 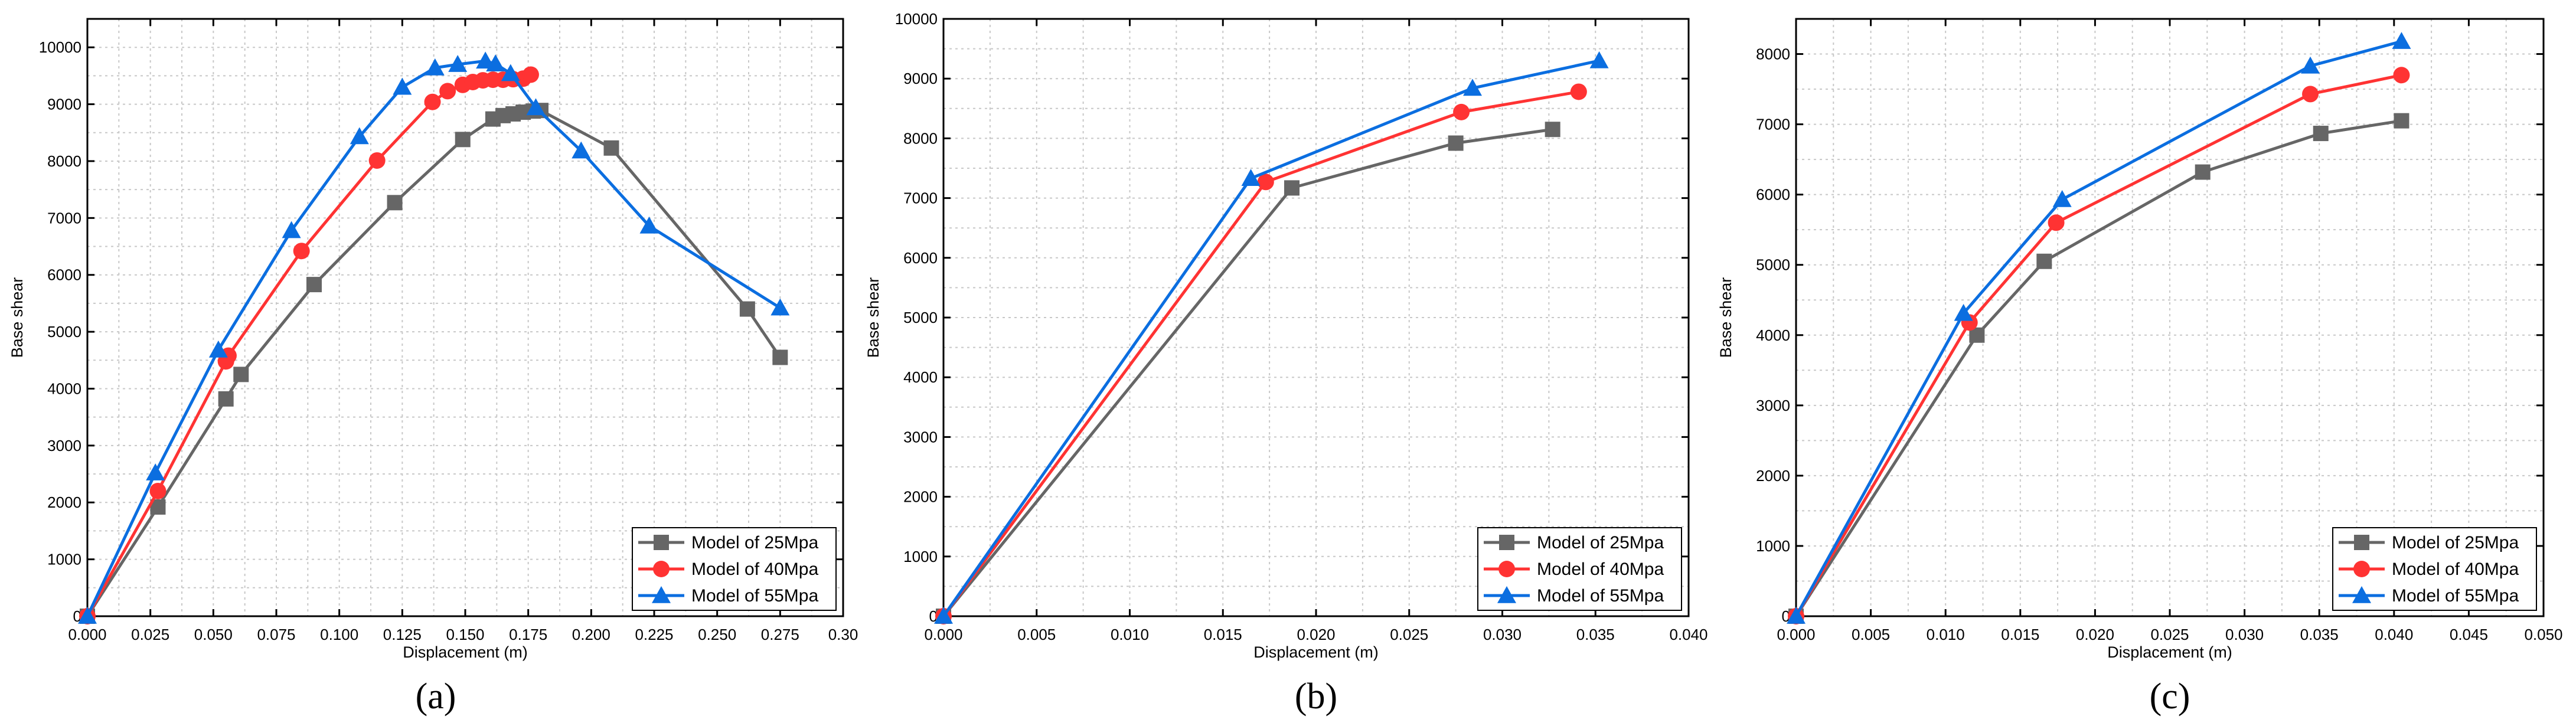 What do you see at coordinates (2469, 634) in the screenshot?
I see `x-tick-label: 0.045` at bounding box center [2469, 634].